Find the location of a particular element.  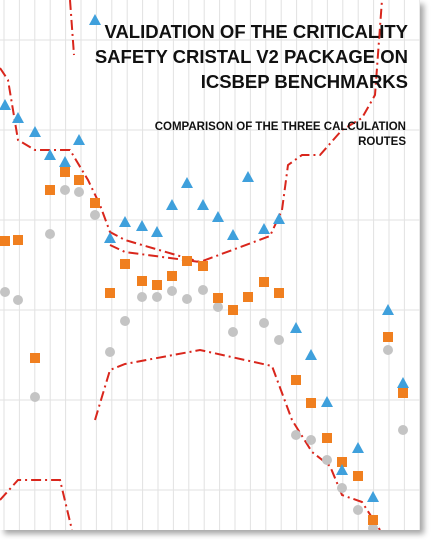

title-line: SAFETY CRISTAL V2 PACKAGE ON is located at coordinates (251, 56).